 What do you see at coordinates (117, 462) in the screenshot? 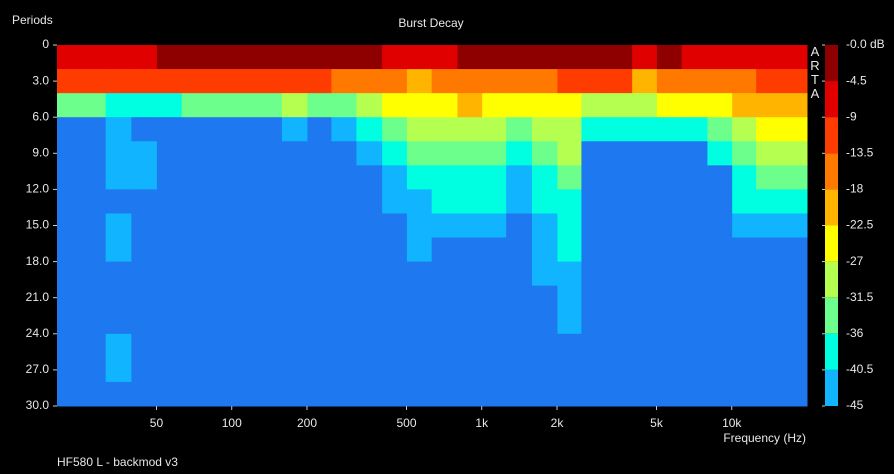
I see `footer: HF580 L - backmod v3` at bounding box center [117, 462].